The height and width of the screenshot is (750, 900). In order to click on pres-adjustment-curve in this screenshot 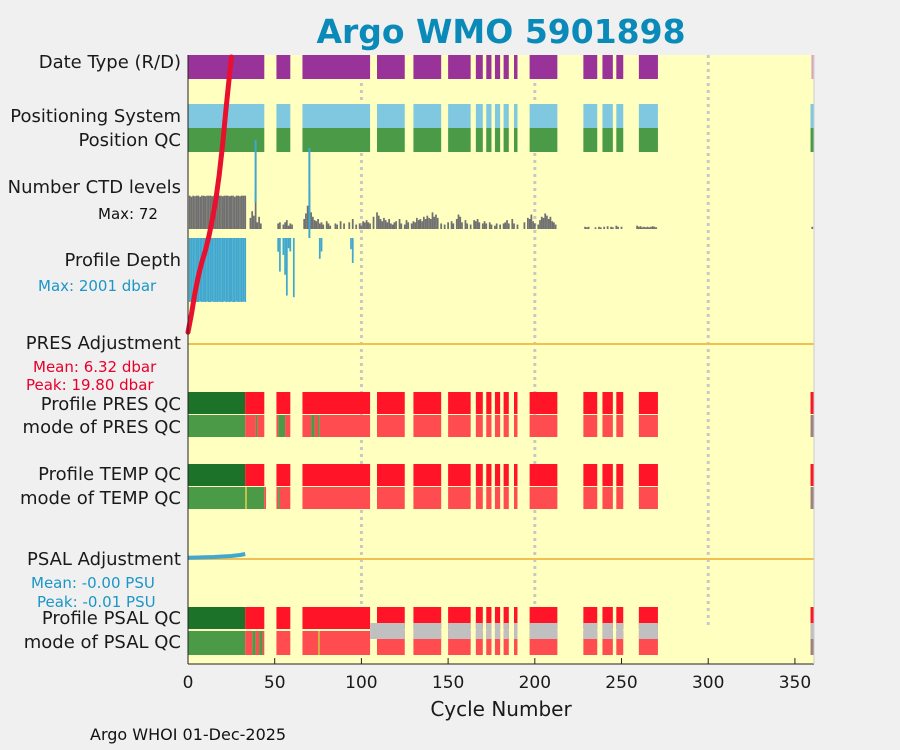, I will do `click(209, 194)`.